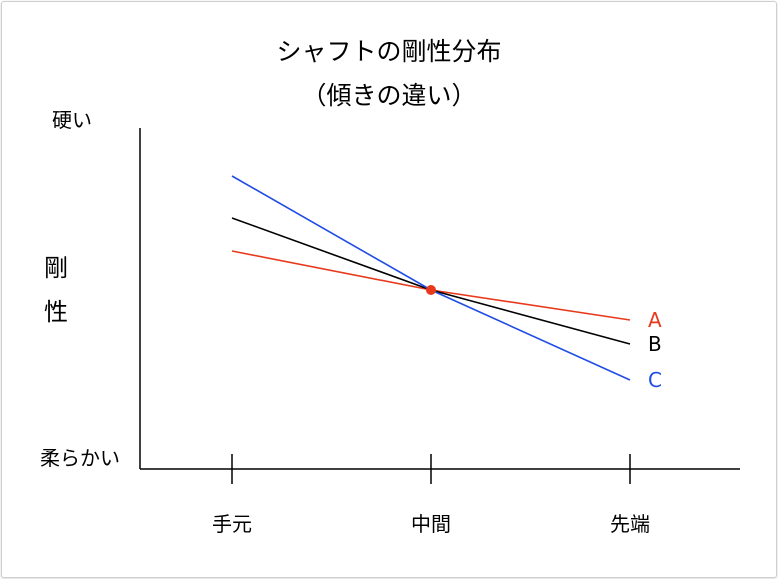  Describe the element at coordinates (655, 344) in the screenshot. I see `series-label-b: B` at that location.